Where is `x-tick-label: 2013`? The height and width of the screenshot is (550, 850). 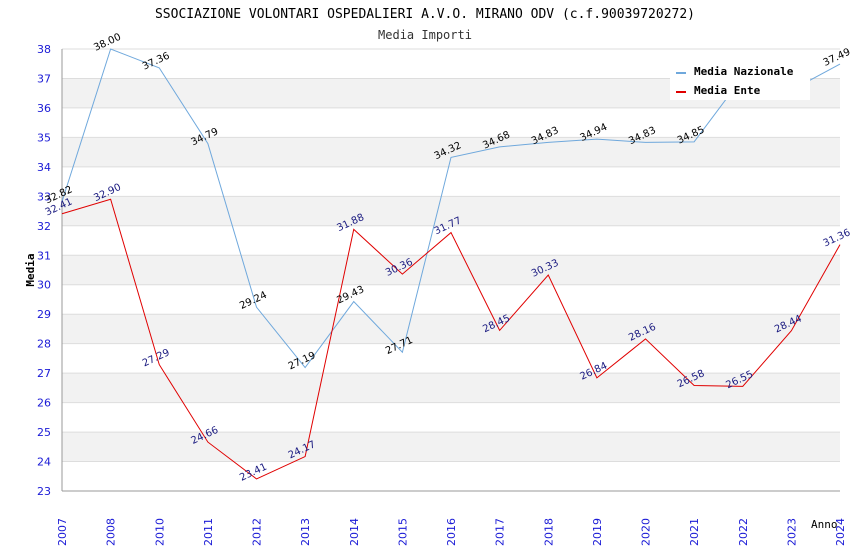 x-tick-label: 2013 is located at coordinates (305, 532).